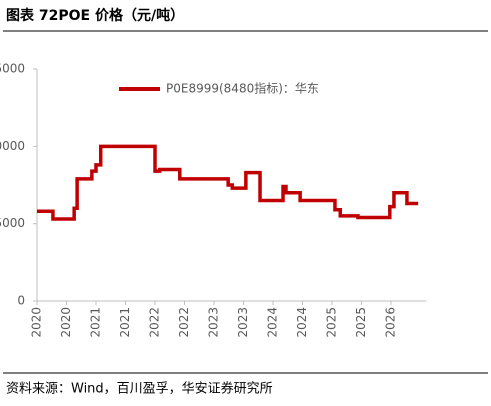  I want to click on source-note: 资料来源：Wind，百川盈孚，华安证券研究所, so click(139, 389).